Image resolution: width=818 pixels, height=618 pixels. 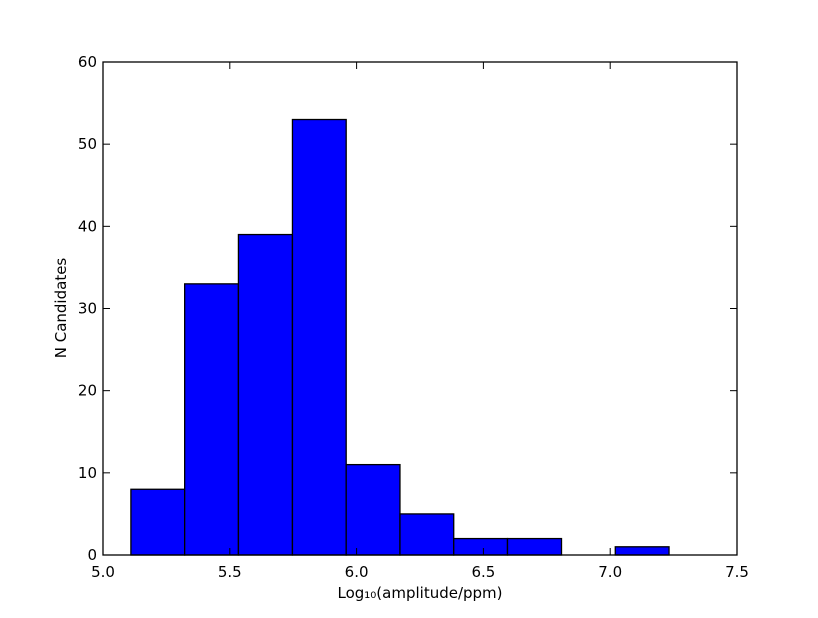 What do you see at coordinates (737, 572) in the screenshot?
I see `x-tick-label: 7.5` at bounding box center [737, 572].